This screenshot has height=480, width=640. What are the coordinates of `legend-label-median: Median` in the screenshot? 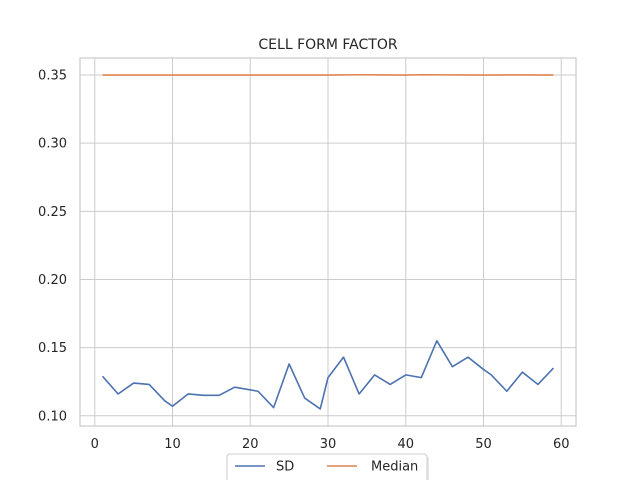 It's located at (394, 467).